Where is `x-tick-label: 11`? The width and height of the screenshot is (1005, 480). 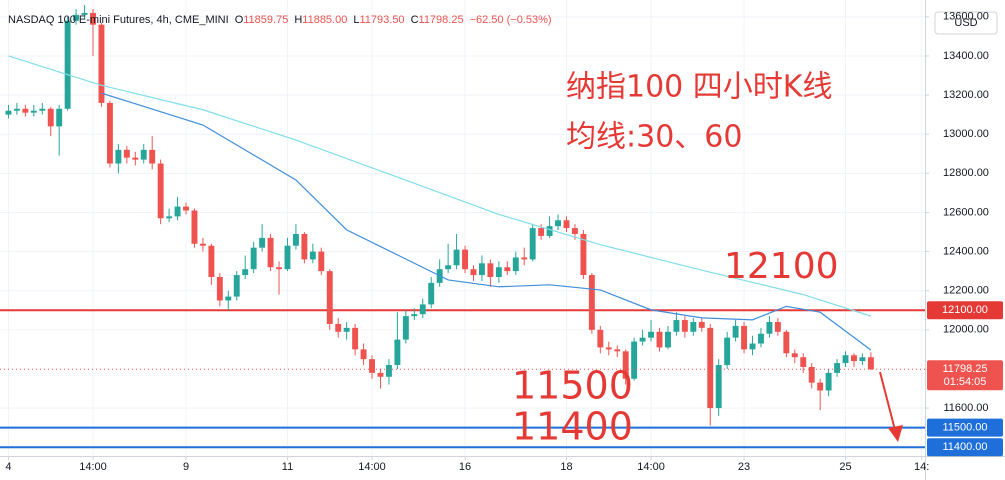 x-tick-label: 11 is located at coordinates (287, 467).